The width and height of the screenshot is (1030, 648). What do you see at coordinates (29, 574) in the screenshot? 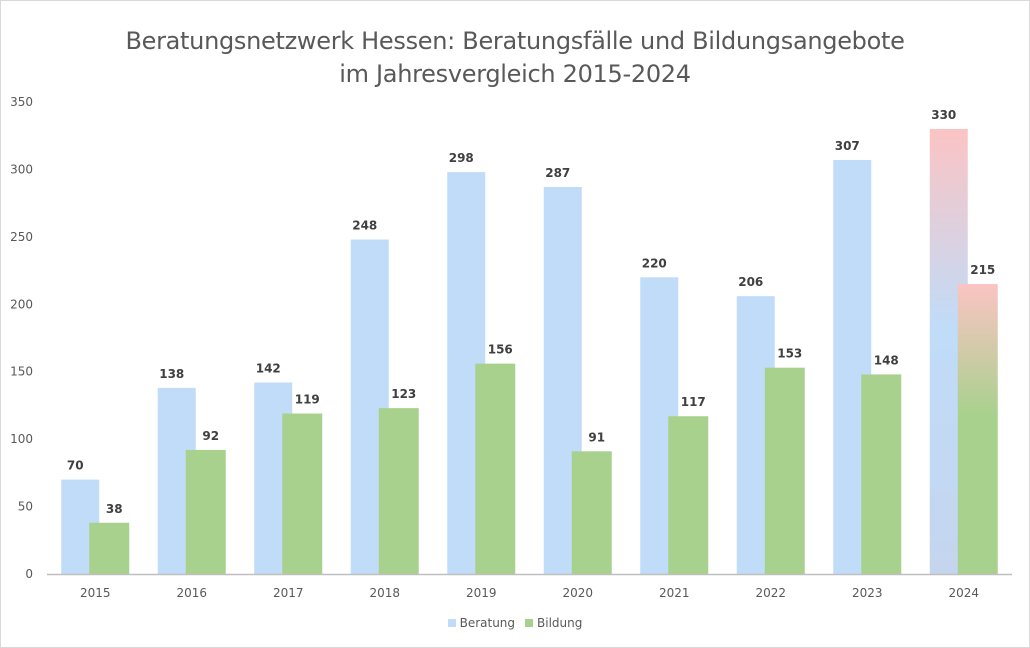
I see `y-tick-label: 0` at bounding box center [29, 574].